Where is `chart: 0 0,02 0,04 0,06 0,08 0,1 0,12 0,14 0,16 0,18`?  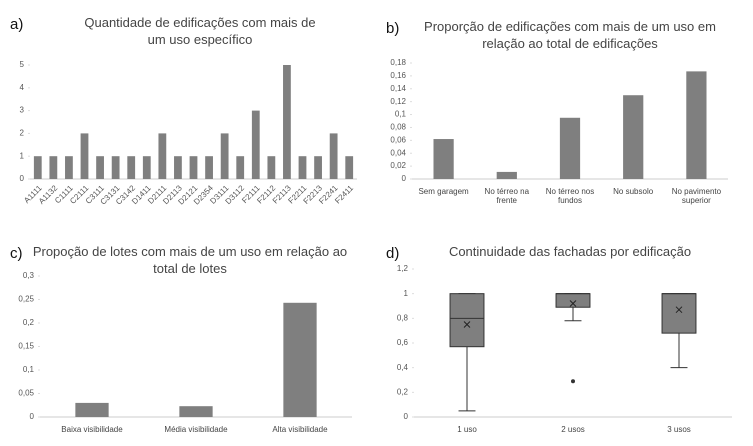 chart: 0 0,02 0,04 0,06 0,08 0,1 0,12 0,14 0,16 0,18 is located at coordinates (559, 120).